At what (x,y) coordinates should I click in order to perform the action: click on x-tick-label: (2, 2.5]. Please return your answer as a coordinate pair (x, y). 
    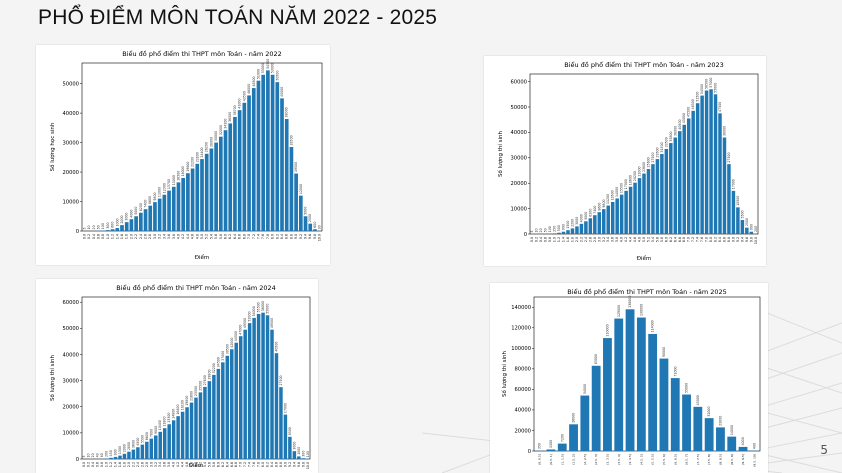
    Looking at the image, I should click on (585, 459).